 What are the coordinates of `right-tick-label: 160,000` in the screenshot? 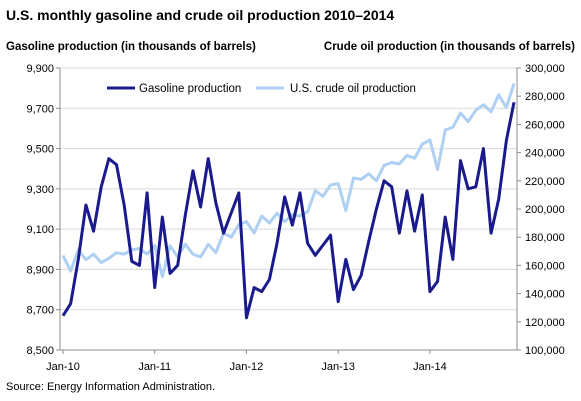 It's located at (545, 266).